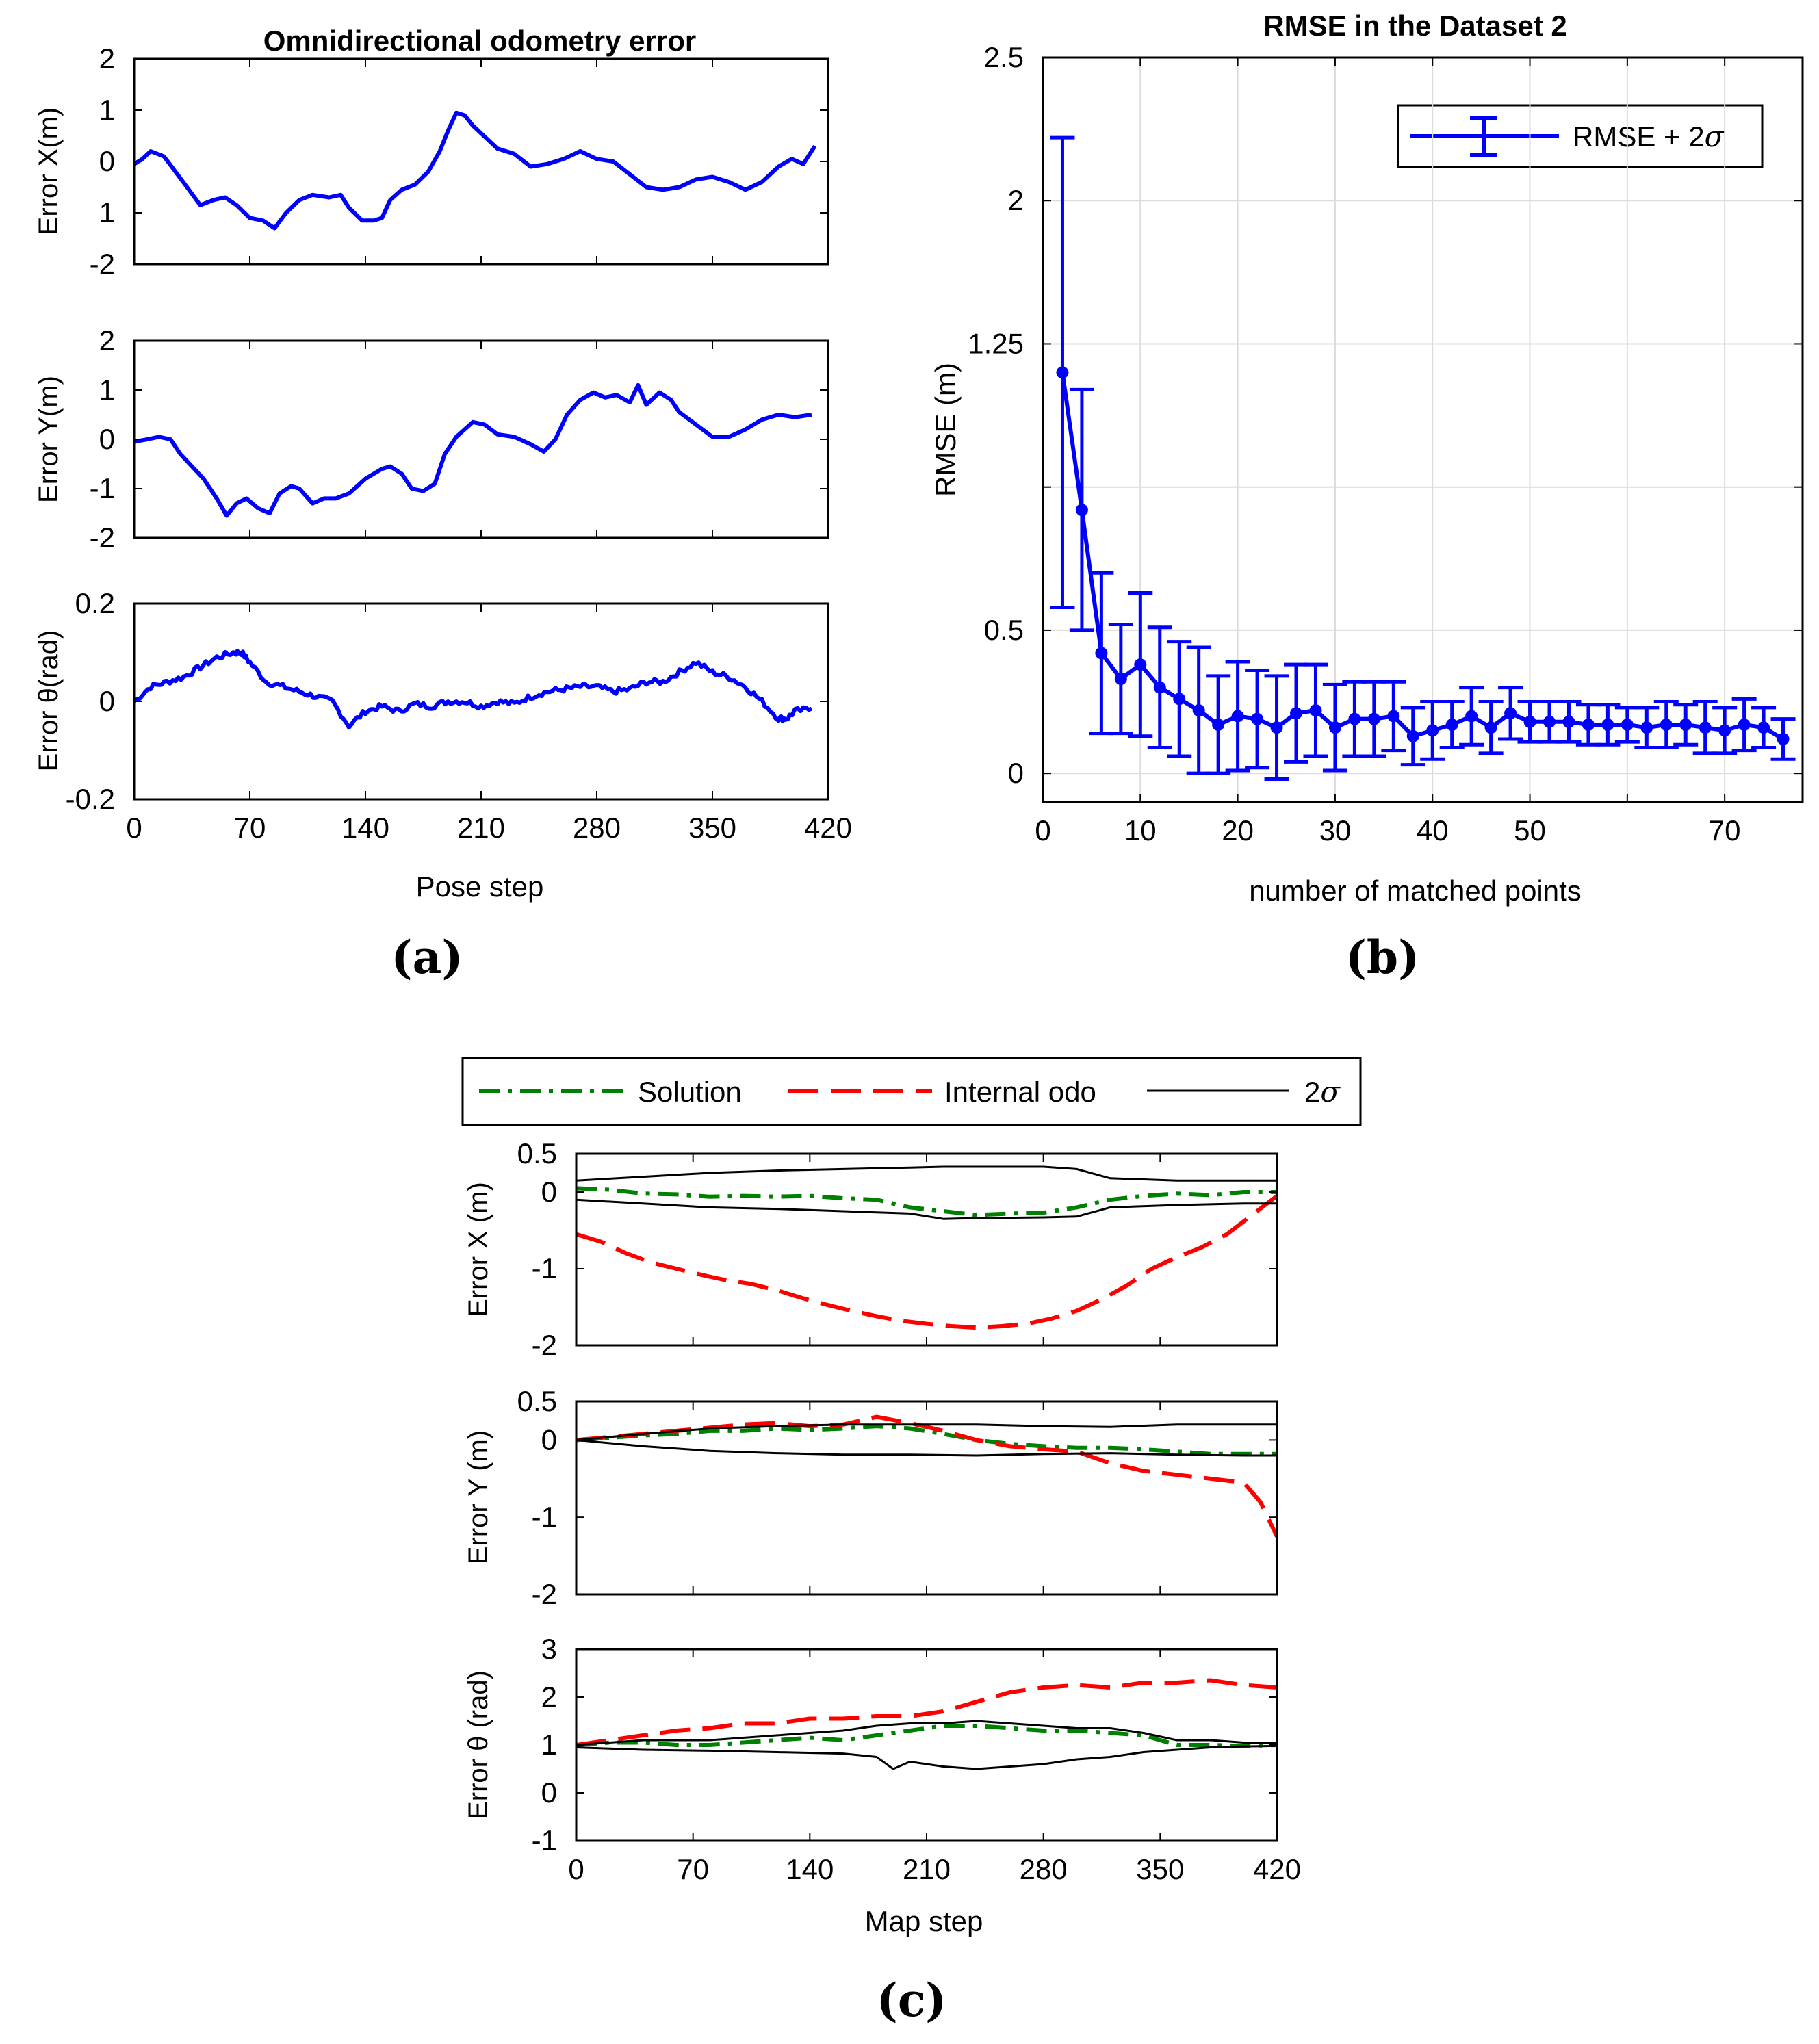 The height and width of the screenshot is (2044, 1819). I want to click on chart-a3-xticklabel: 420, so click(828, 828).